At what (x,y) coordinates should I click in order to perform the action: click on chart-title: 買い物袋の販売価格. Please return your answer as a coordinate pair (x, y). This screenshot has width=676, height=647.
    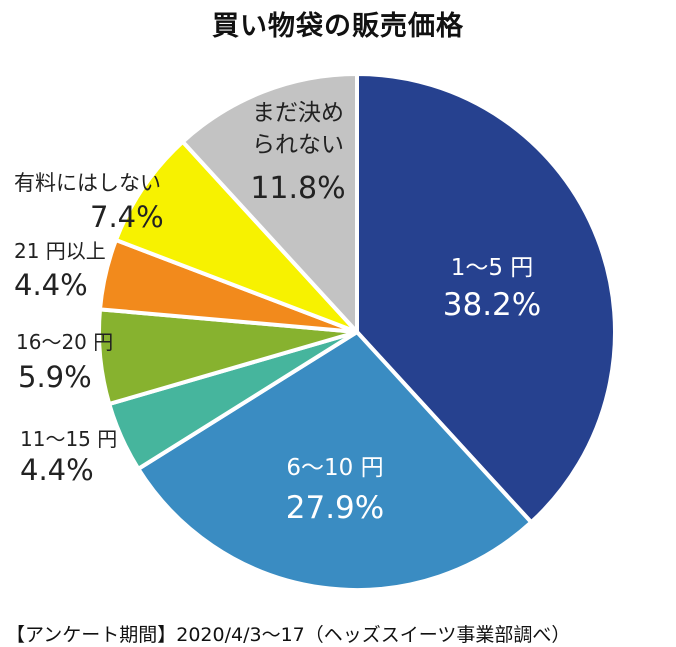
    Looking at the image, I should click on (338, 26).